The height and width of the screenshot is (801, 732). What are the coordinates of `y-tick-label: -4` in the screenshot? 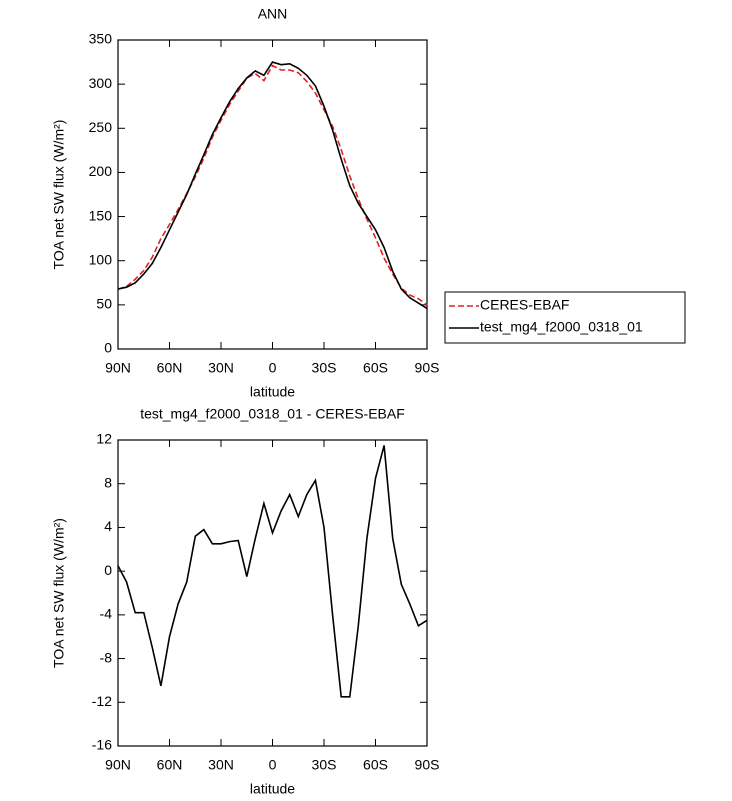 It's located at (106, 614).